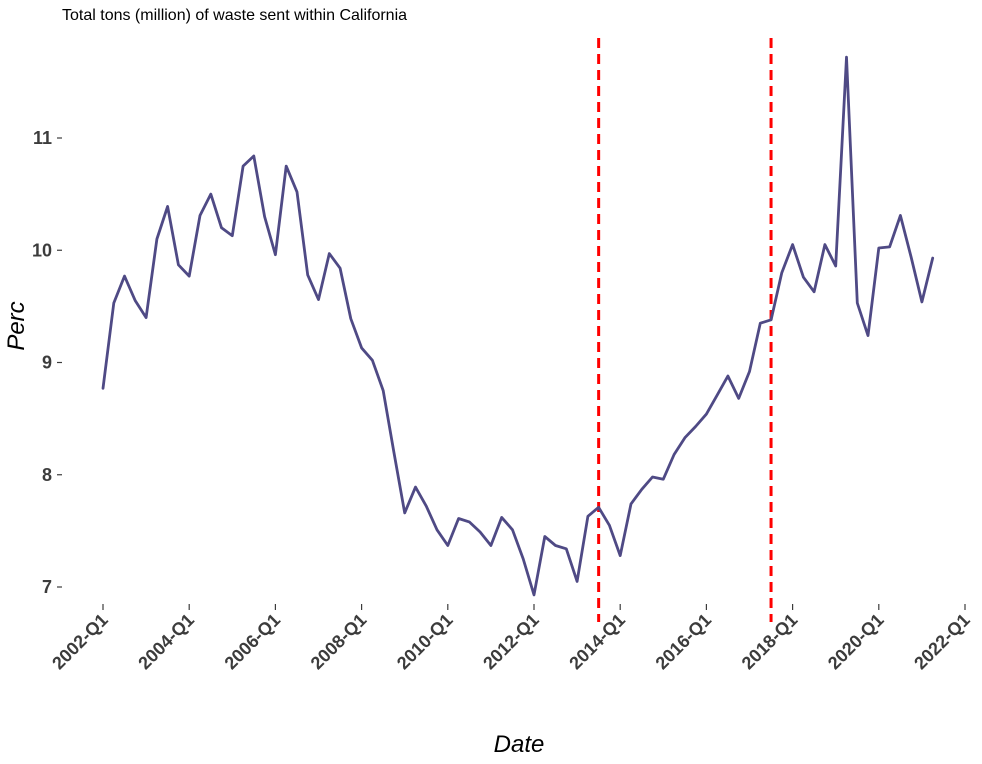 The height and width of the screenshot is (764, 982). What do you see at coordinates (253, 642) in the screenshot?
I see `x-tick-label: 2006-Q1` at bounding box center [253, 642].